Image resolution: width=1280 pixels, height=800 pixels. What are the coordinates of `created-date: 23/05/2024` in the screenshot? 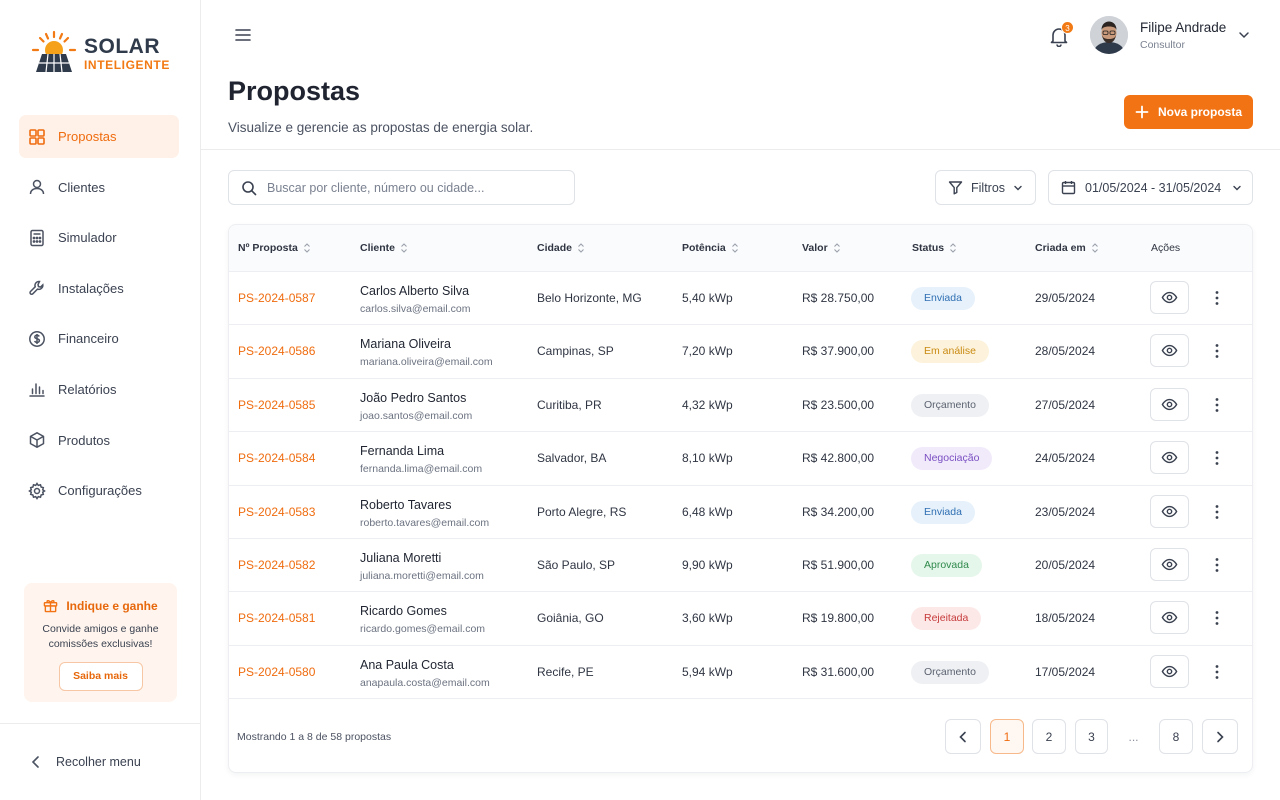 It's located at (1065, 511).